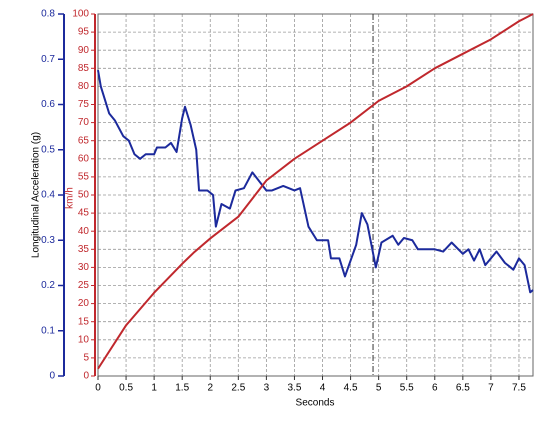 The height and width of the screenshot is (421, 550). I want to click on y-axis-title: Longitudinal Acceleration (g), so click(36, 195).